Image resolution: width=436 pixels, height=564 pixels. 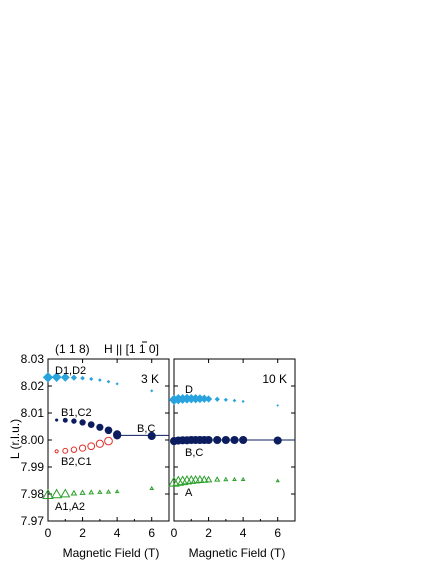 What do you see at coordinates (33, 467) in the screenshot?
I see `y-tick-label: 7.99` at bounding box center [33, 467].